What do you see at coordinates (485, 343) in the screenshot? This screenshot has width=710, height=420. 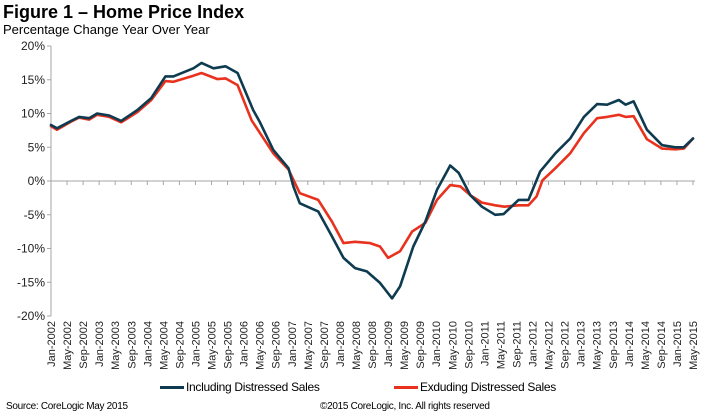 I see `x-tick-label: Jan-2011` at bounding box center [485, 343].